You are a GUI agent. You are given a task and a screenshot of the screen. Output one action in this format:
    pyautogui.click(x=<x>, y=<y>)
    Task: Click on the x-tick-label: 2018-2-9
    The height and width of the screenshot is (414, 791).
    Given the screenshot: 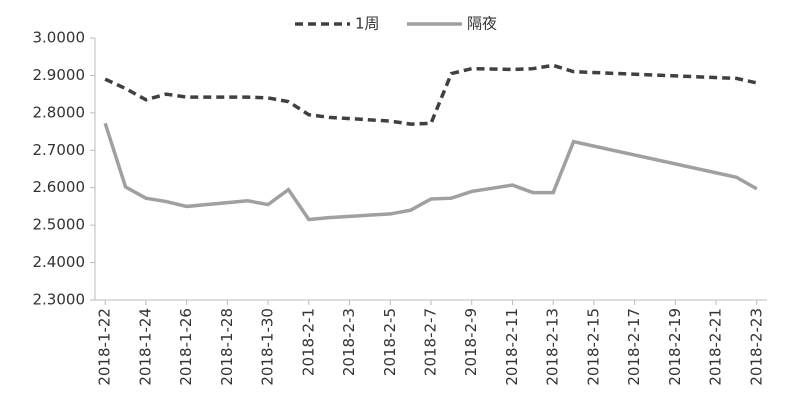 What is the action you would take?
    pyautogui.click(x=471, y=342)
    